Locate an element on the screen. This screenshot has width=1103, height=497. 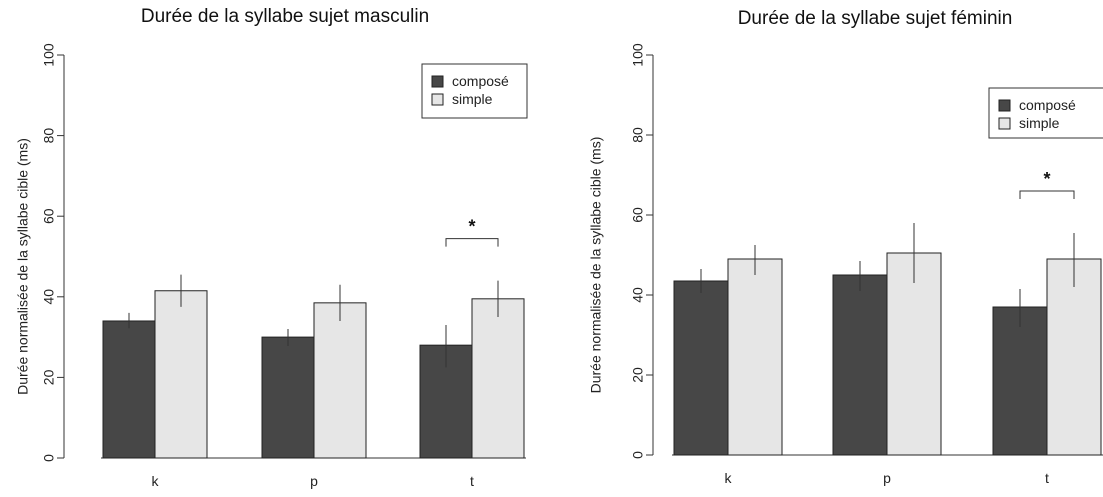
bar-t-compose is located at coordinates (1020, 381).